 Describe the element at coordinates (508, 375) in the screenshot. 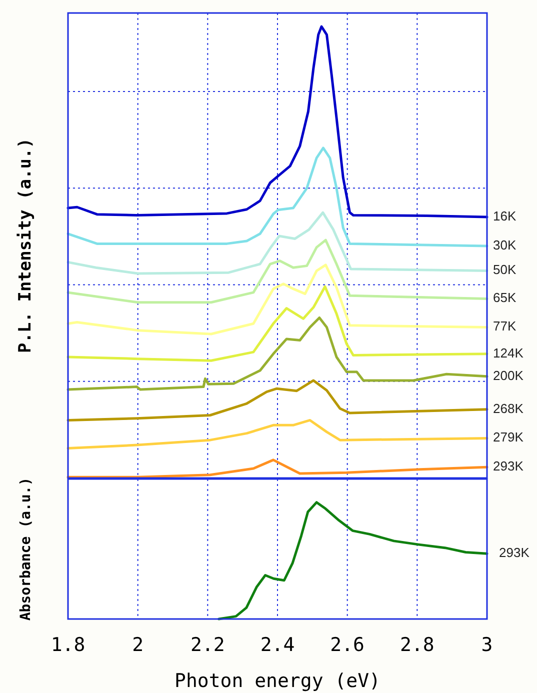

I see `series-label: 200K` at that location.